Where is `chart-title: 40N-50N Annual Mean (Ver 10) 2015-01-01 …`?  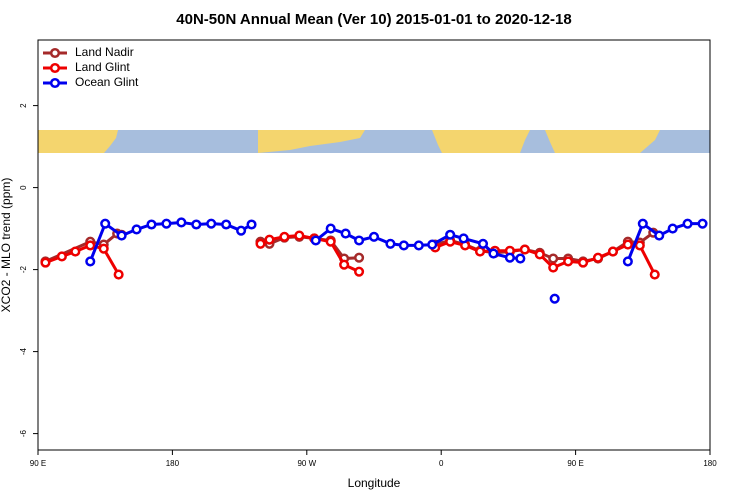 chart-title: 40N-50N Annual Mean (Ver 10) 2015-01-01 … is located at coordinates (373, 19).